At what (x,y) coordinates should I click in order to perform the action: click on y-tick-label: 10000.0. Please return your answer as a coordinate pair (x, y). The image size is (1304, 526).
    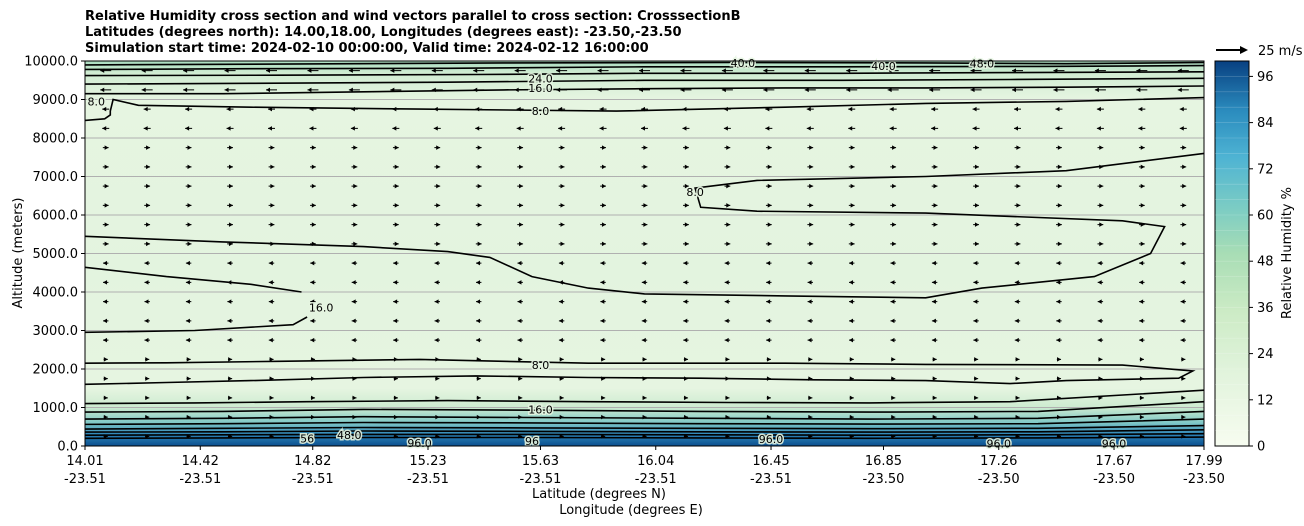
    Looking at the image, I should click on (51, 62).